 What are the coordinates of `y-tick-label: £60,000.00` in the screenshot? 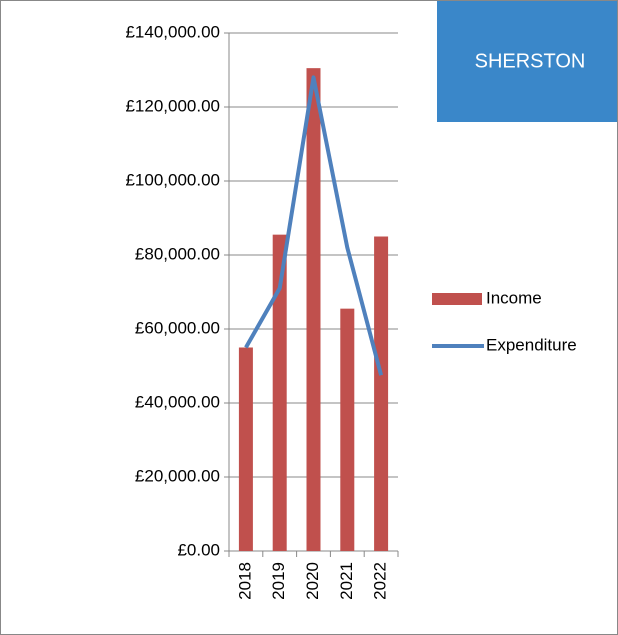 It's located at (177, 327).